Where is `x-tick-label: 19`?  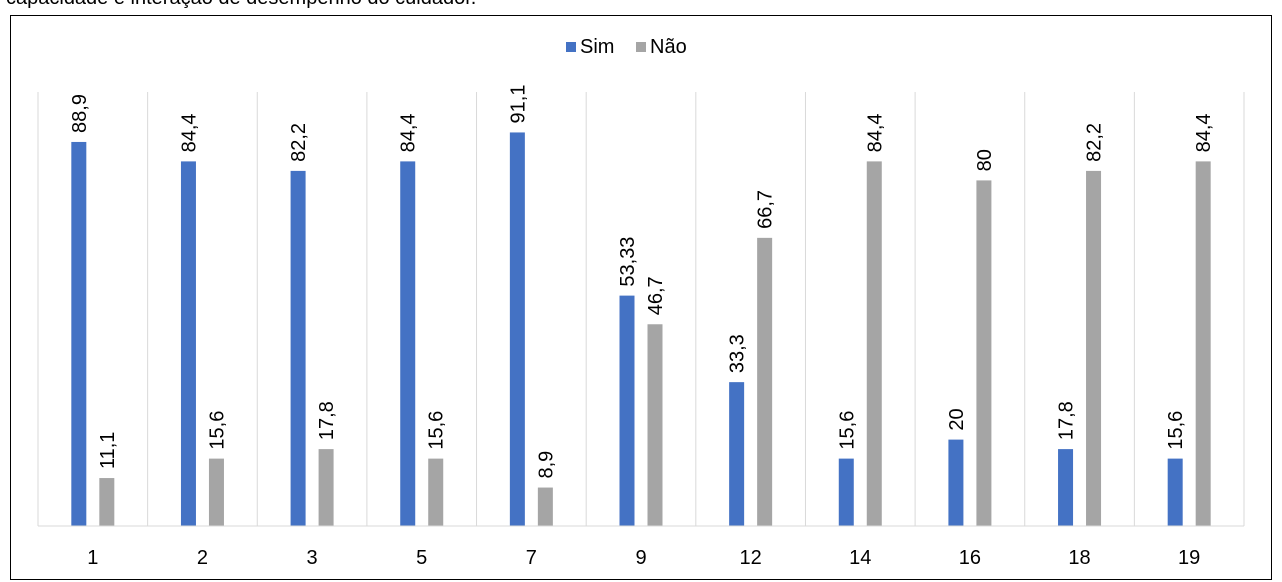 x-tick-label: 19 is located at coordinates (1189, 558).